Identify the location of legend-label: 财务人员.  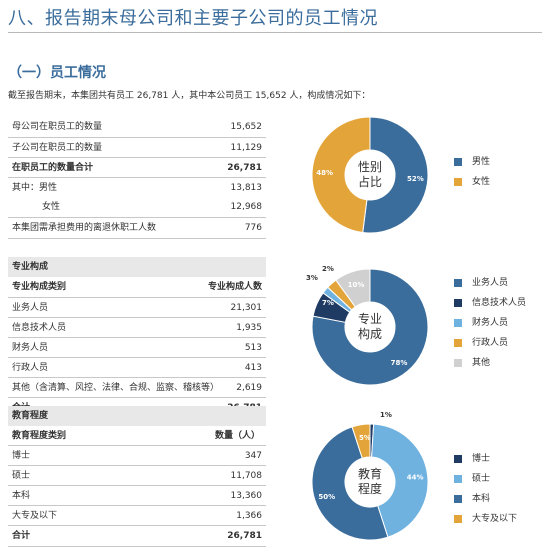
(490, 323).